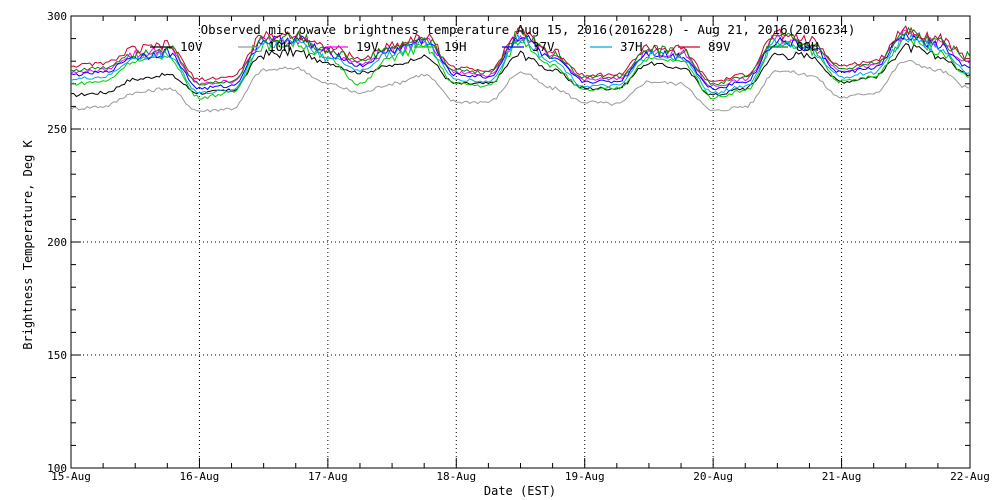  I want to click on y-tick-label: 150, so click(57, 355).